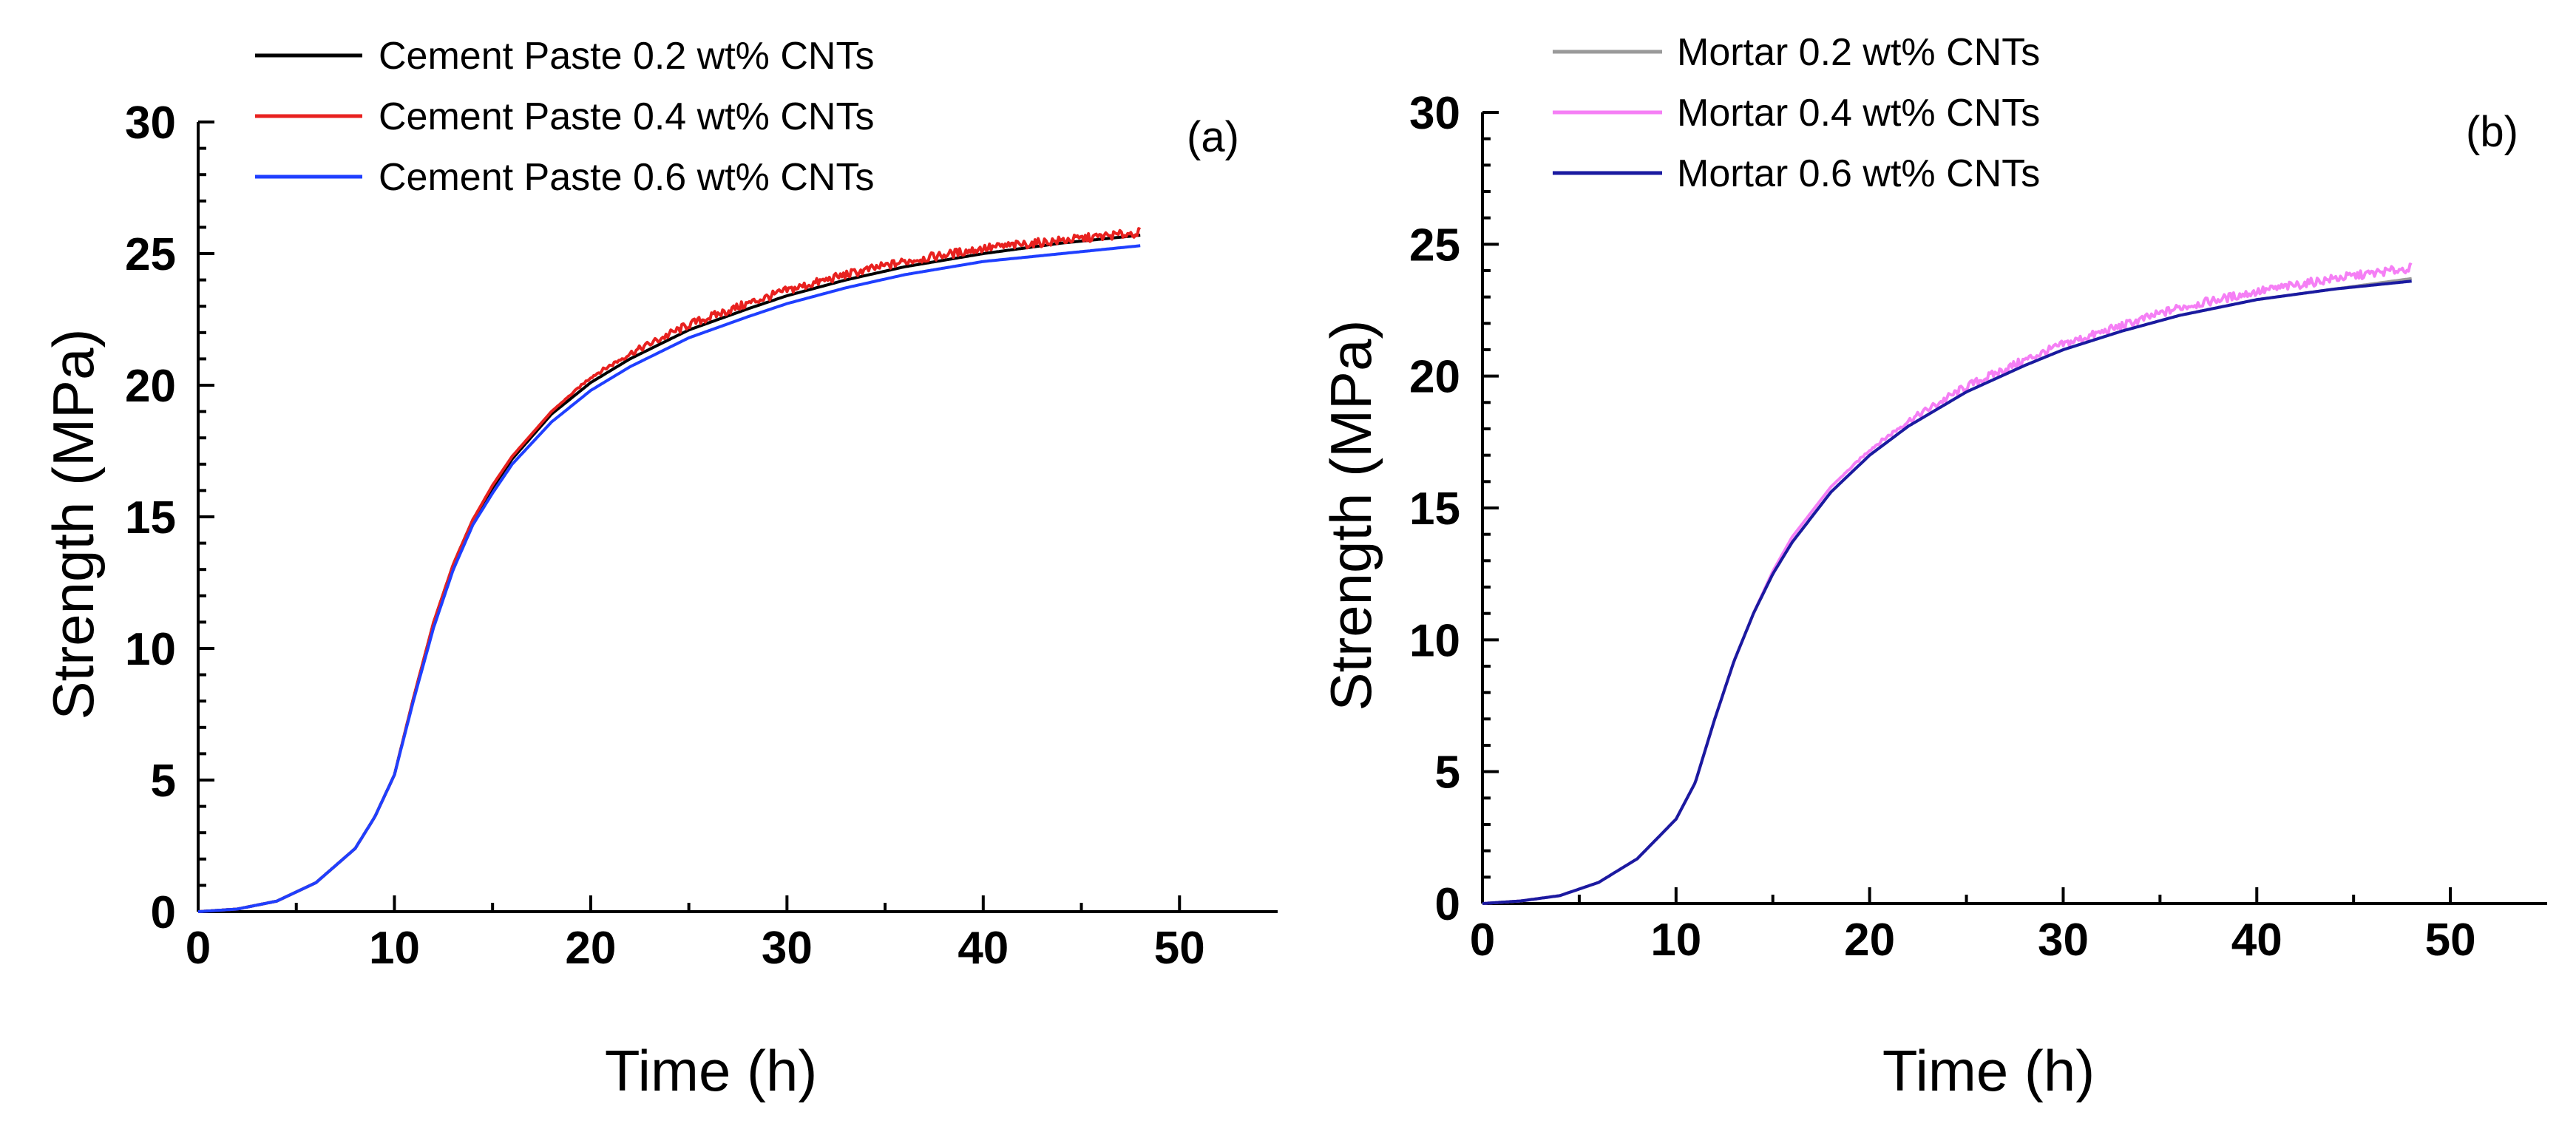  Describe the element at coordinates (1858, 52) in the screenshot. I see `legend-label: Mortar 0.2 wt% CNTs` at that location.